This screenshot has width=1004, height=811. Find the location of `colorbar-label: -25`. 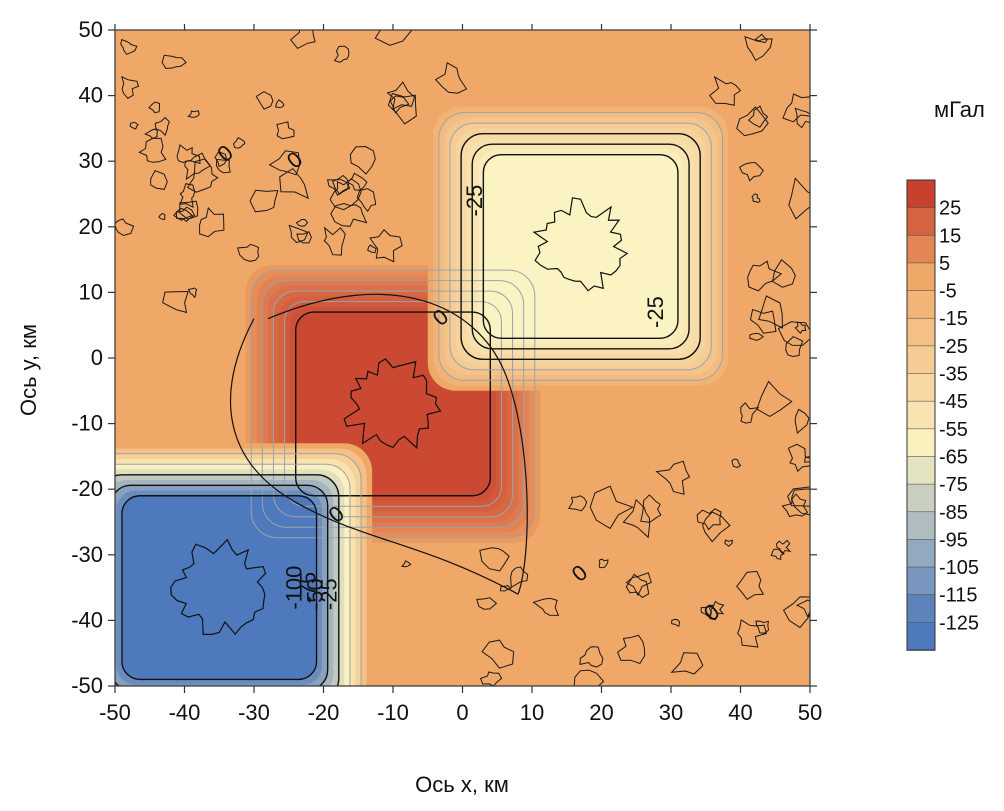

colorbar-label: -25 is located at coordinates (953, 347).